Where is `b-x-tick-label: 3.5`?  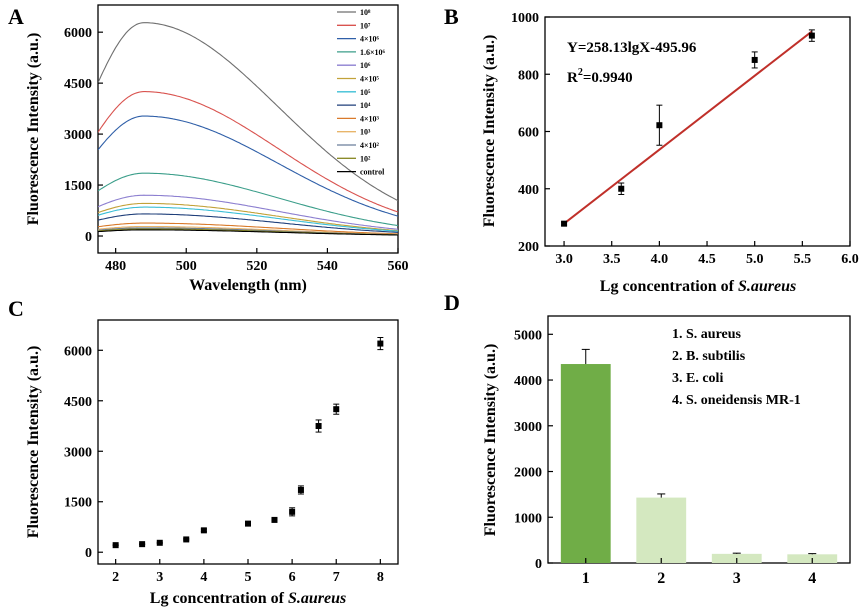 b-x-tick-label: 3.5 is located at coordinates (612, 259).